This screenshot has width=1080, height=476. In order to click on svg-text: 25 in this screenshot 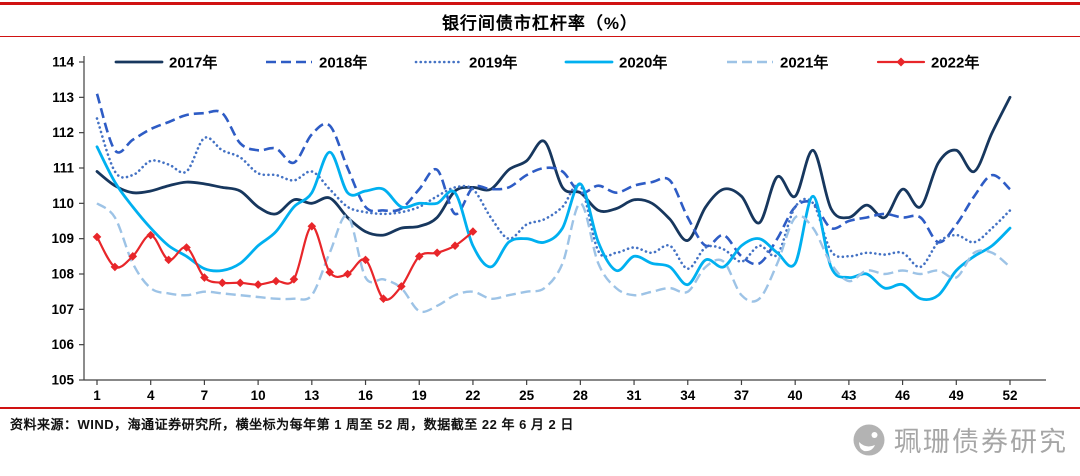, I will do `click(527, 395)`.